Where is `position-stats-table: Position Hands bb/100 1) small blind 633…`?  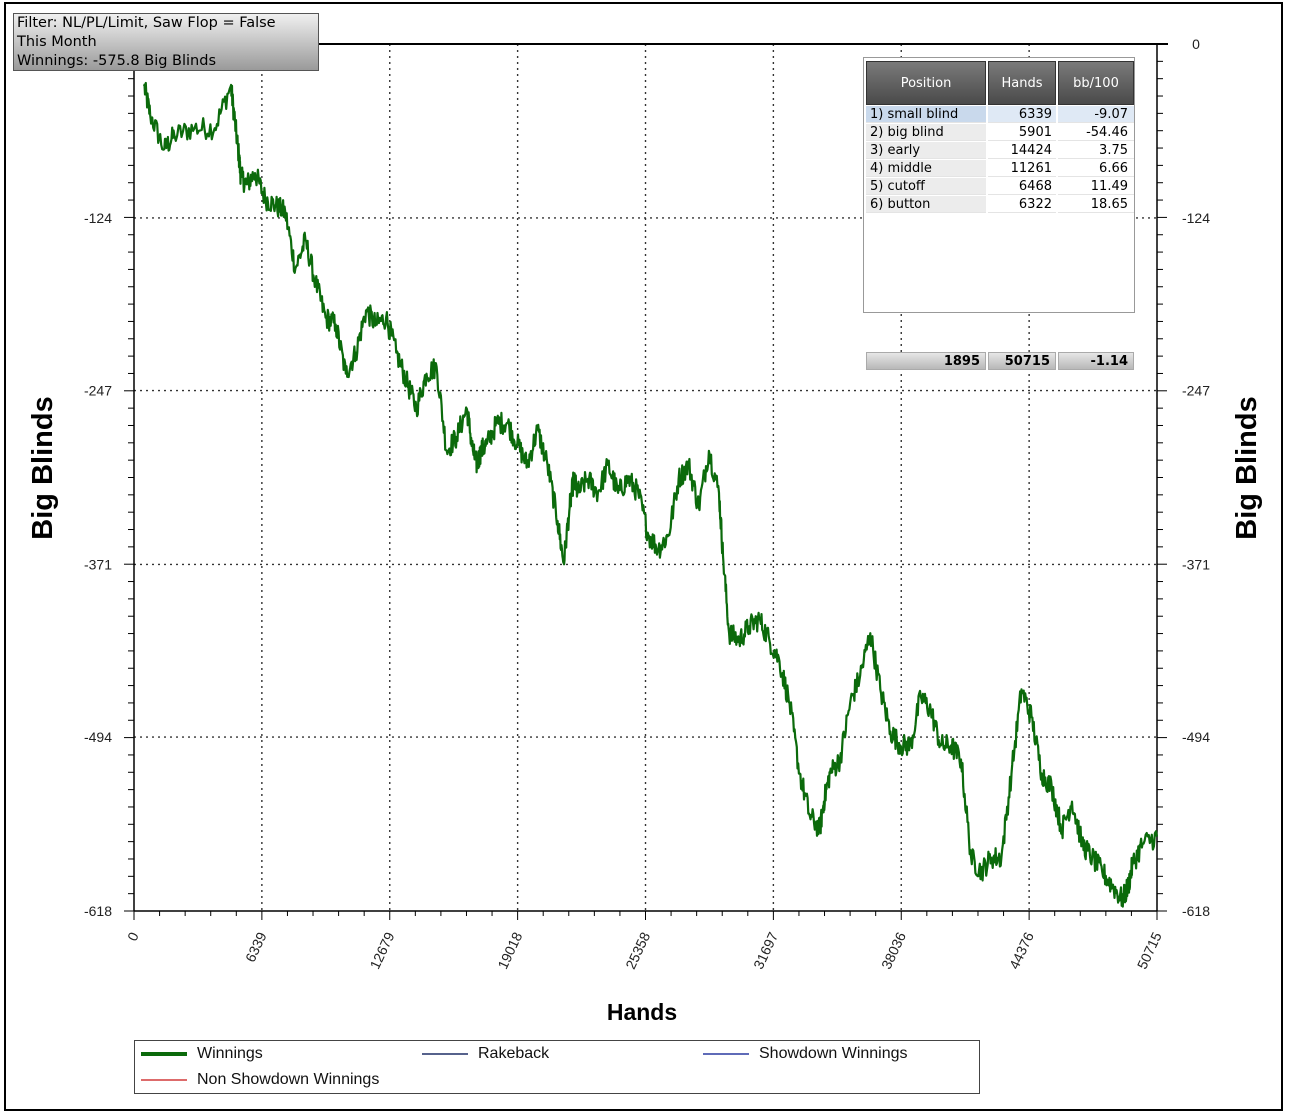
position-stats-table: Position Hands bb/100 1) small blind 633… is located at coordinates (999, 213).